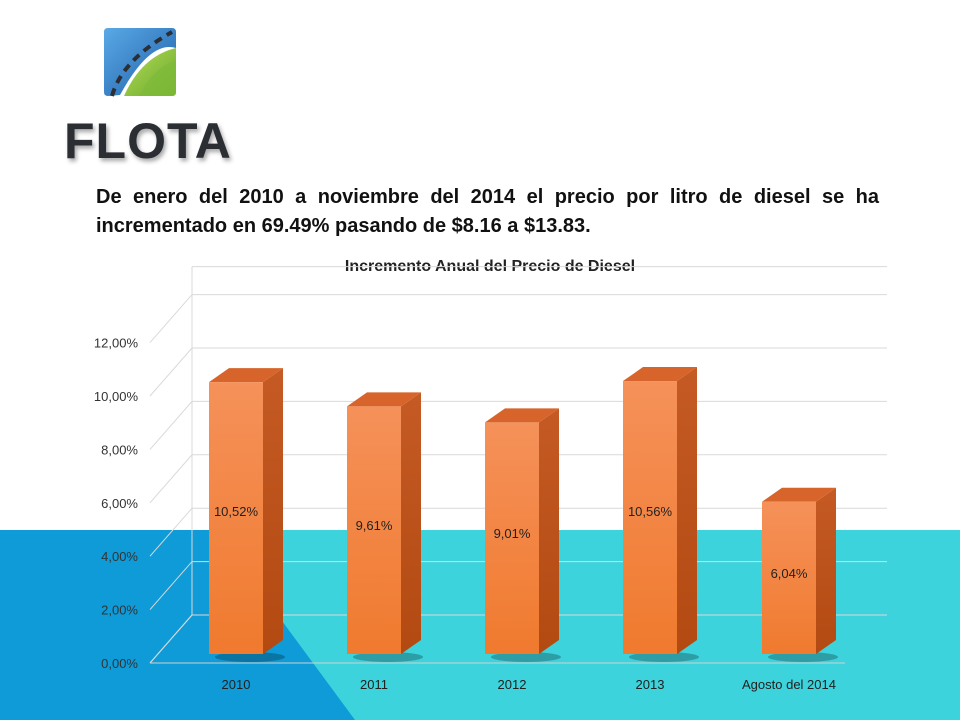 The image size is (960, 720). What do you see at coordinates (140, 62) in the screenshot?
I see `road-icon` at bounding box center [140, 62].